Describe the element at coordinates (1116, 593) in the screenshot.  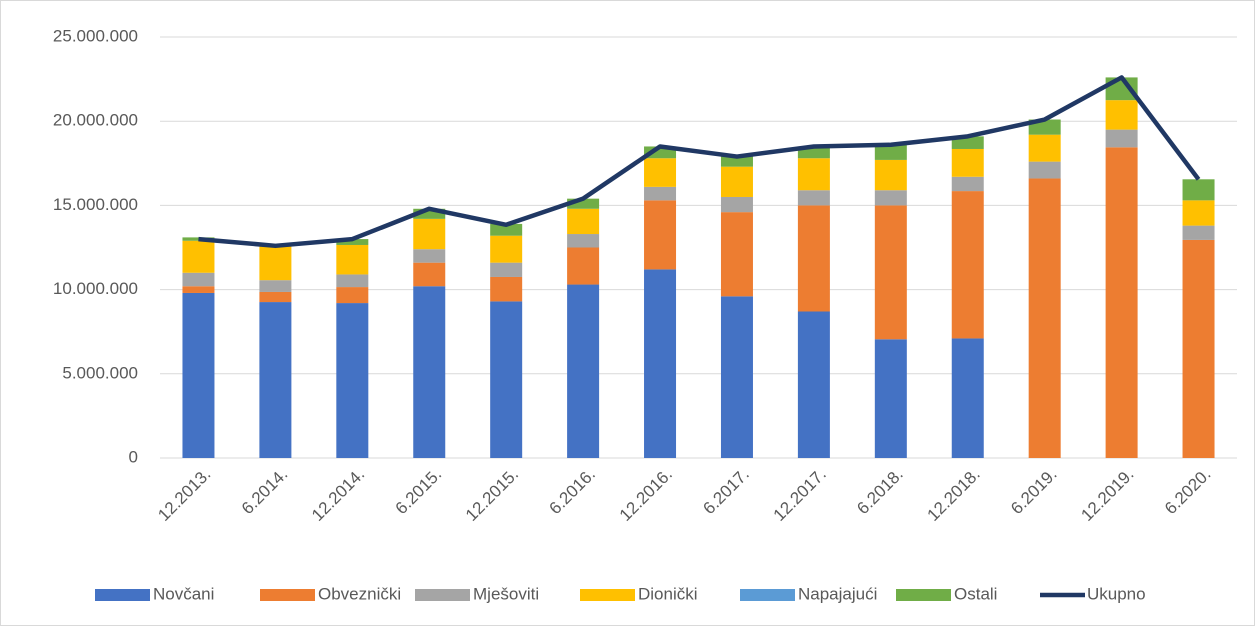
I see `legend-label: Ukupno` at that location.